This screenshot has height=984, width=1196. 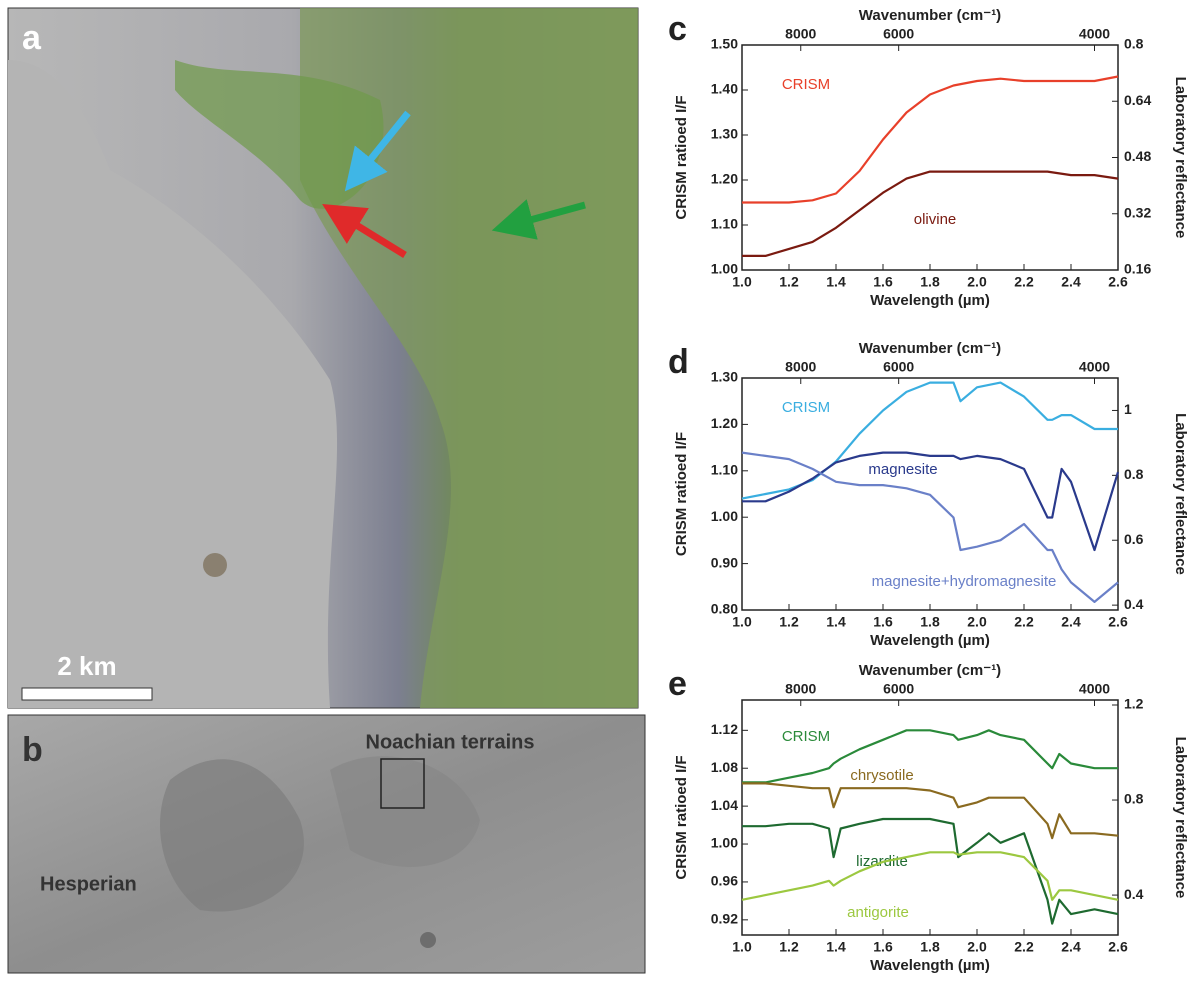 I want to click on series-label: chrysotile, so click(x=881, y=775).